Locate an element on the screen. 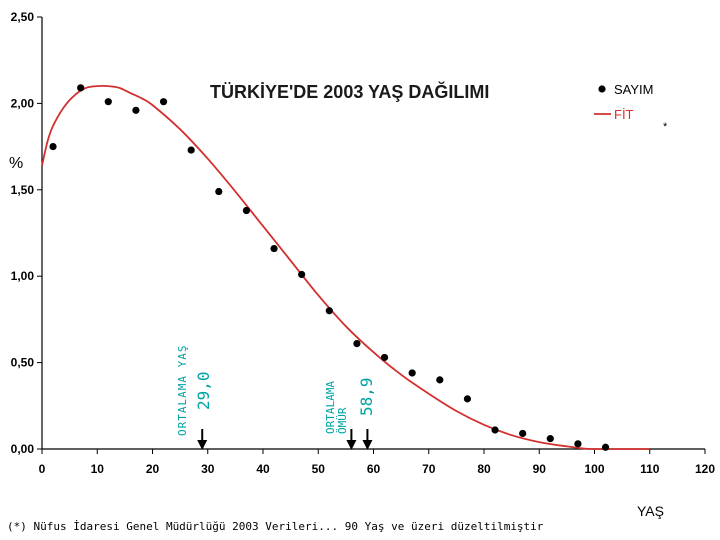 The height and width of the screenshot is (540, 720). x-tick-label: 10 is located at coordinates (98, 469).